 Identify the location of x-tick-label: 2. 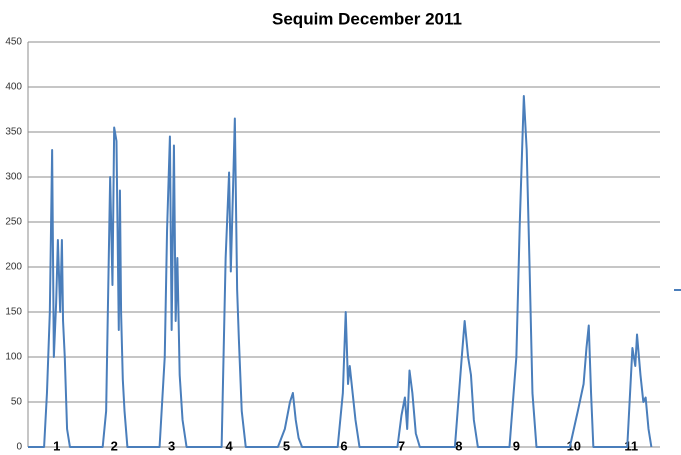
(114, 445).